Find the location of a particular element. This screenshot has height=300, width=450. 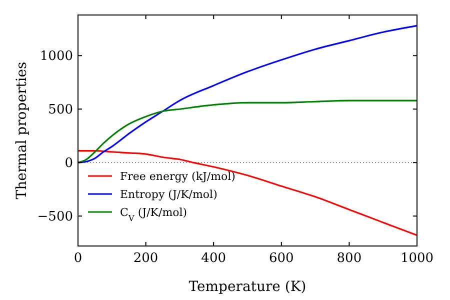

legend-label: C$_{V}$ (J/K/mol) is located at coordinates (154, 214).